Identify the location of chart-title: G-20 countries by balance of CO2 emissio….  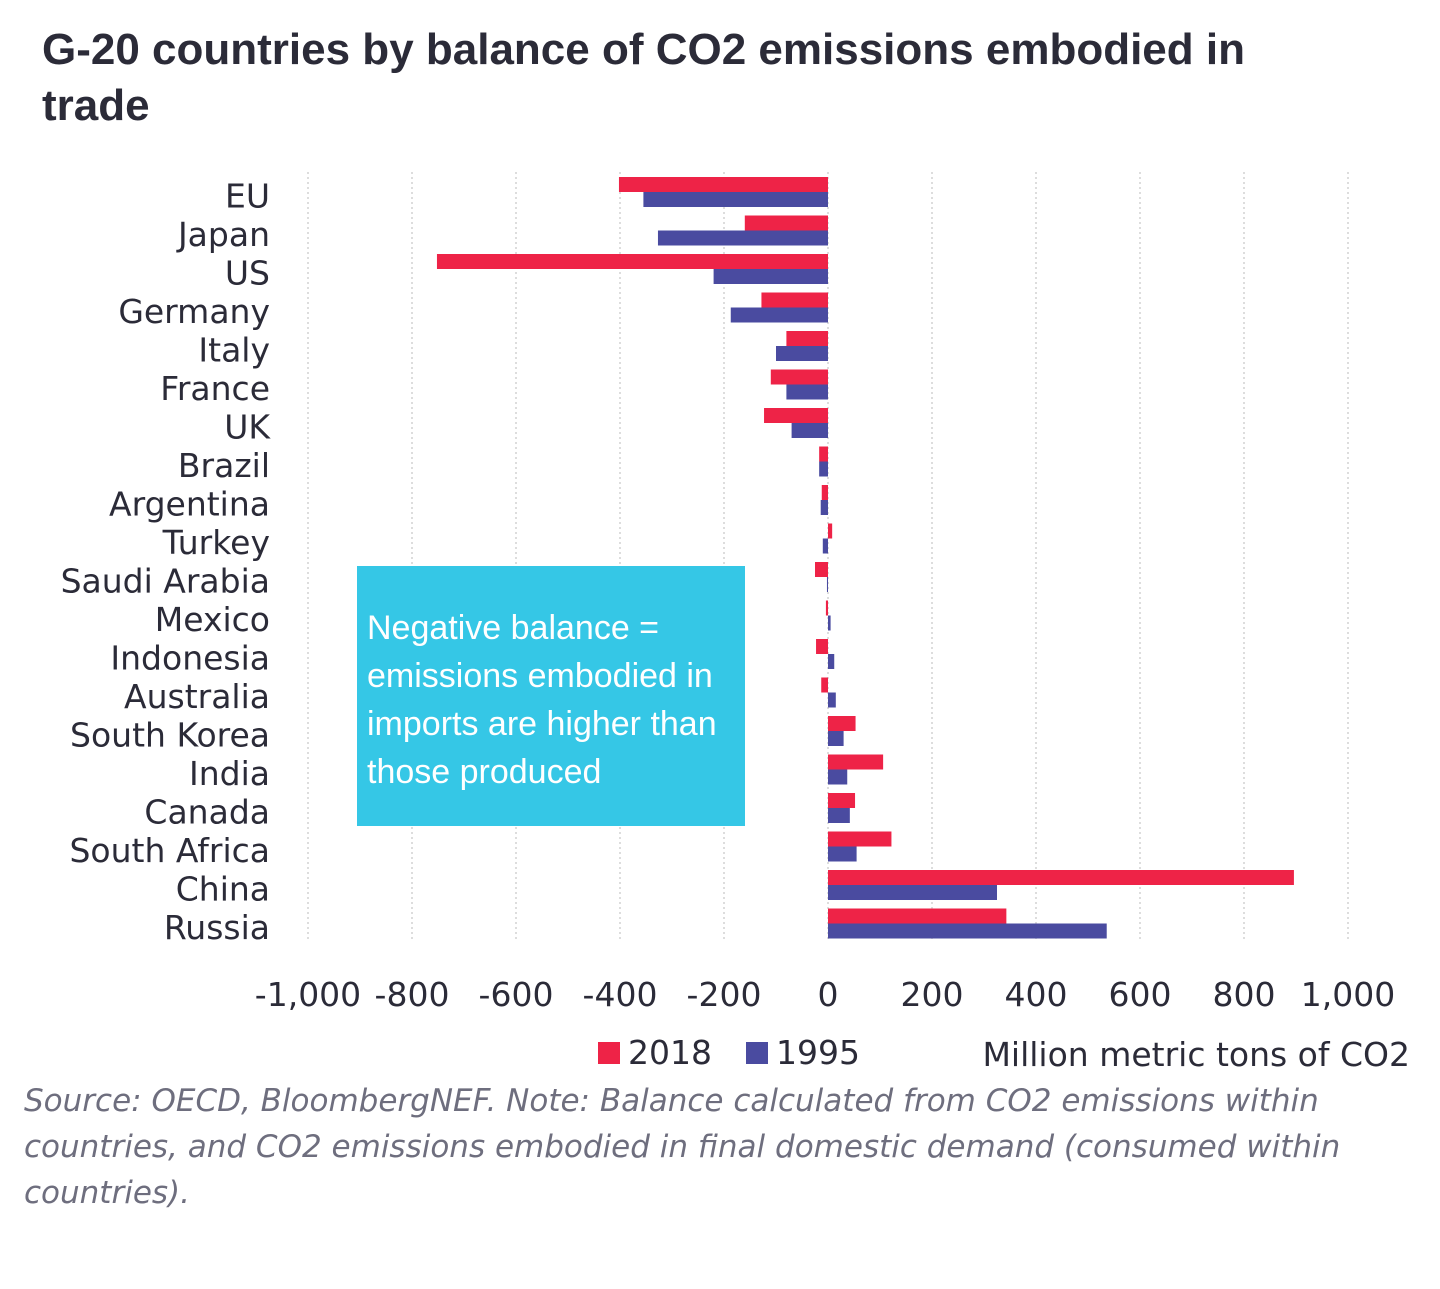
(643, 77).